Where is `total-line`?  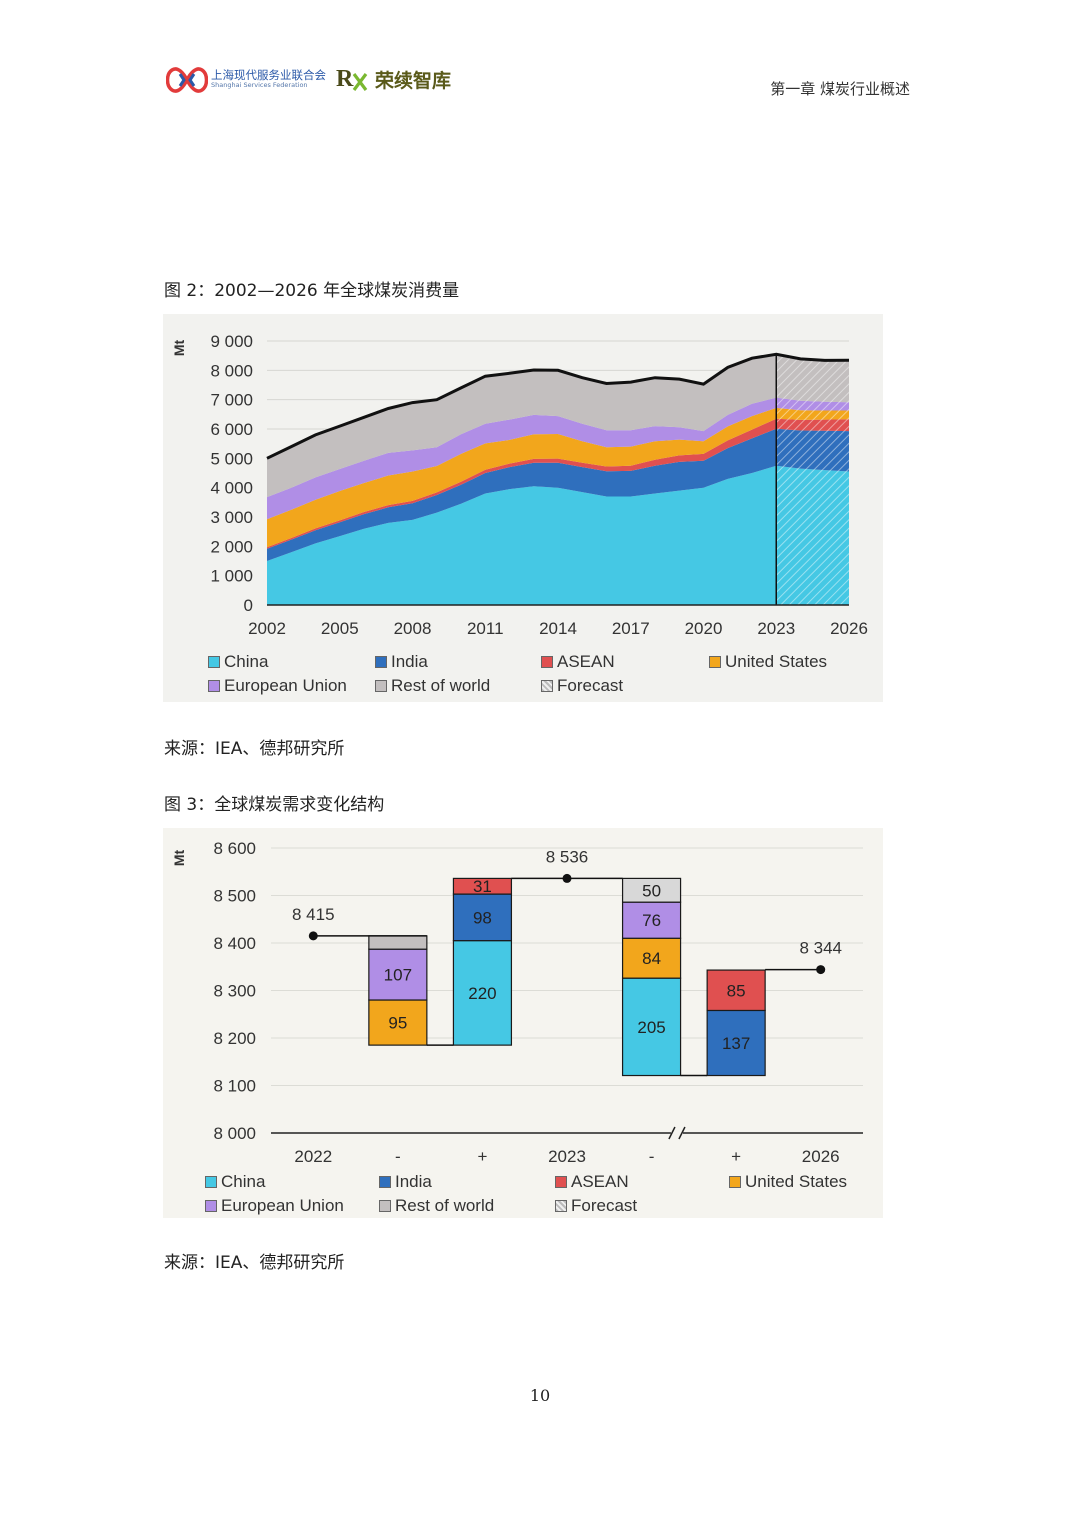 total-line is located at coordinates (558, 406).